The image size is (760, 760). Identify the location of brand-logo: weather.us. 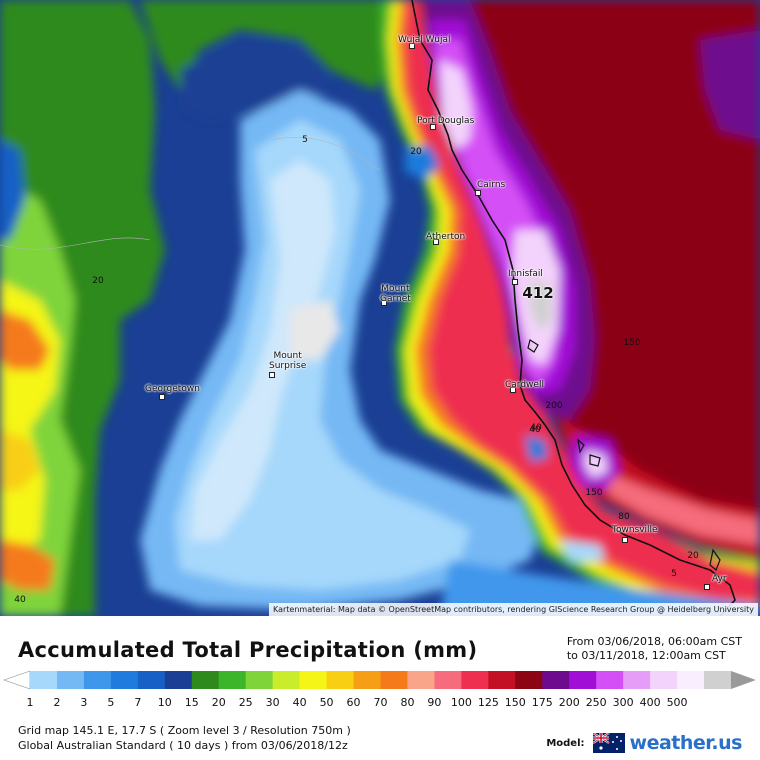
(686, 743).